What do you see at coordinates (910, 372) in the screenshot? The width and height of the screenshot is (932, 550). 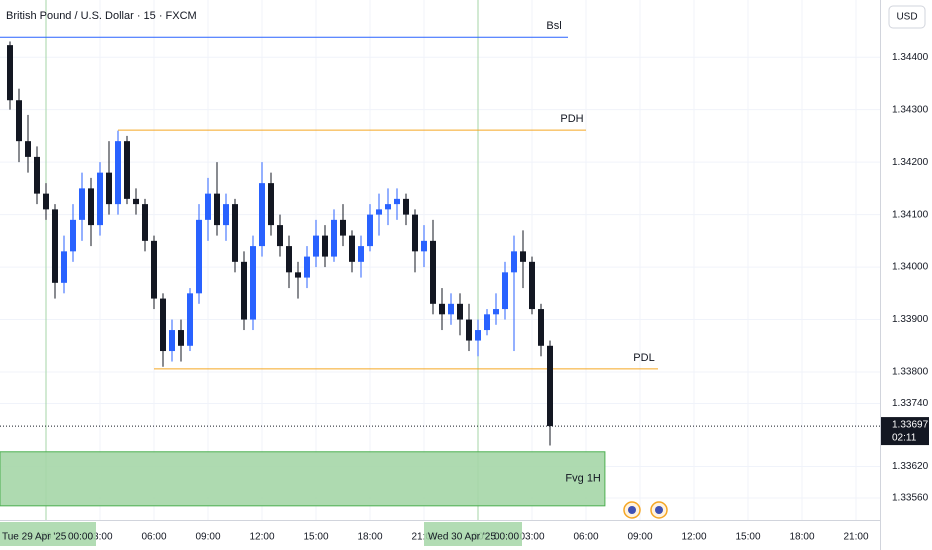 I see `y-tick-label: 1.33800` at bounding box center [910, 372].